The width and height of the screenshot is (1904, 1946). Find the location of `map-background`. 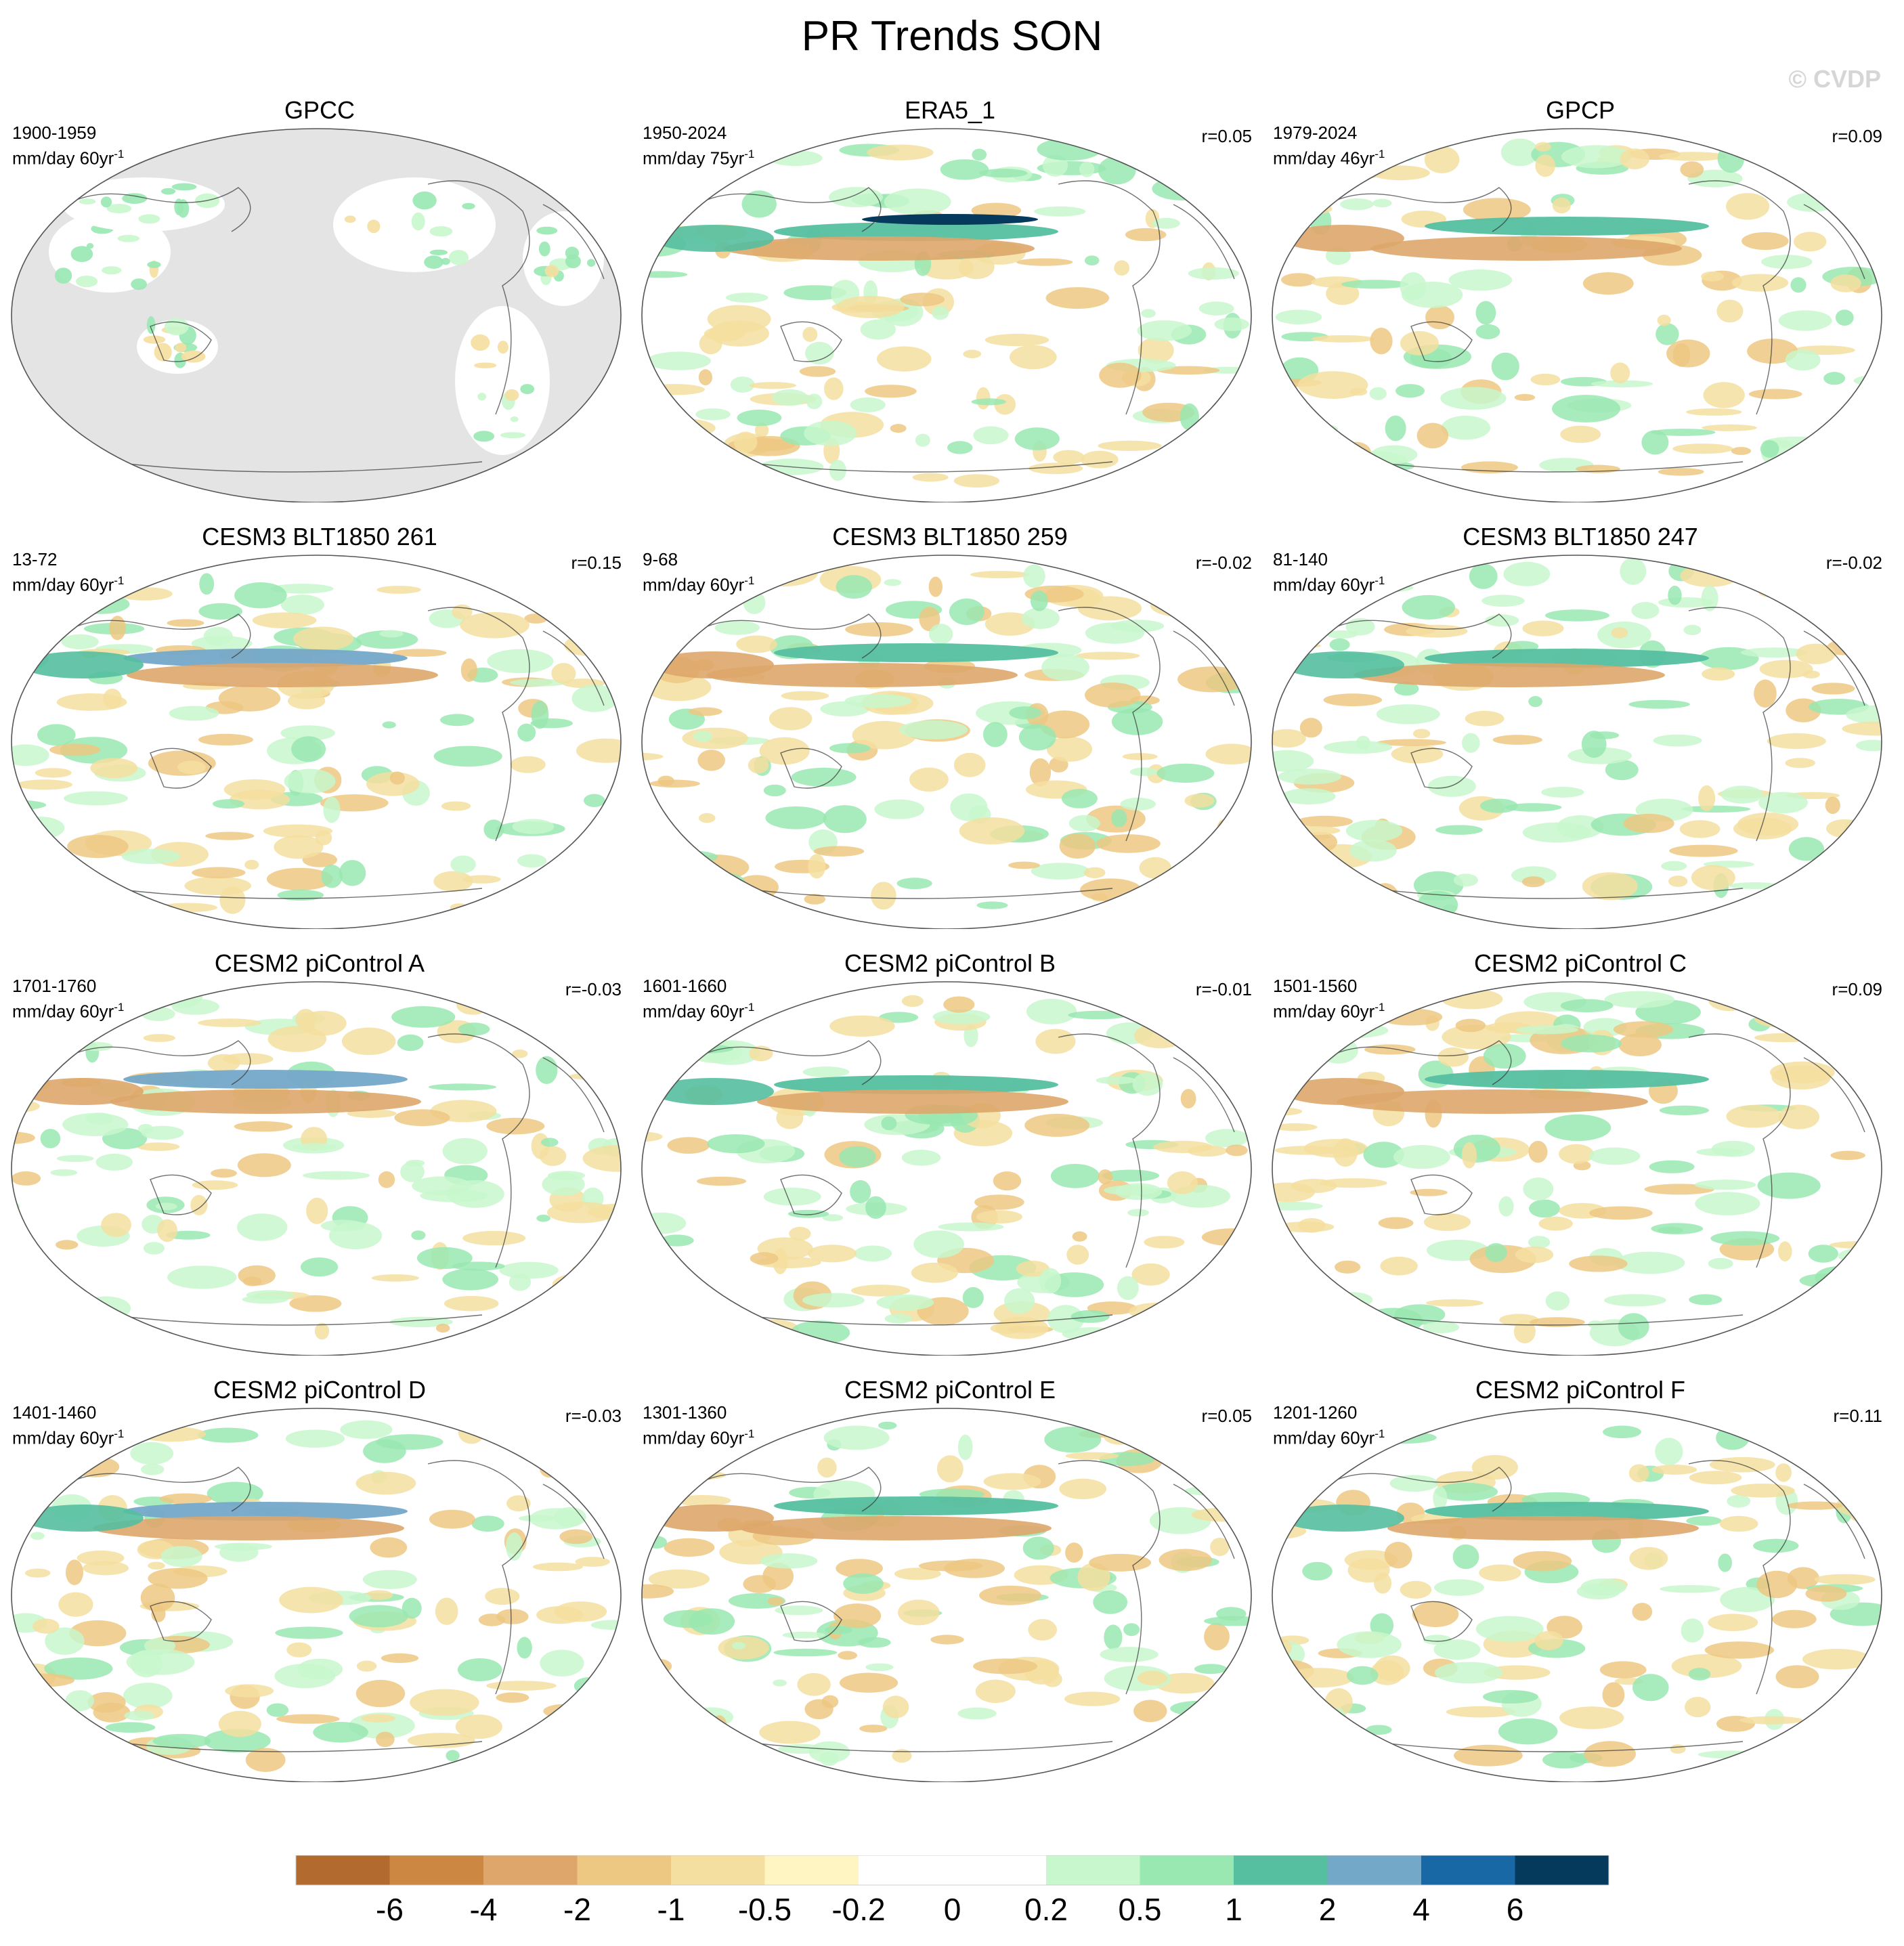

map-background is located at coordinates (316, 315).